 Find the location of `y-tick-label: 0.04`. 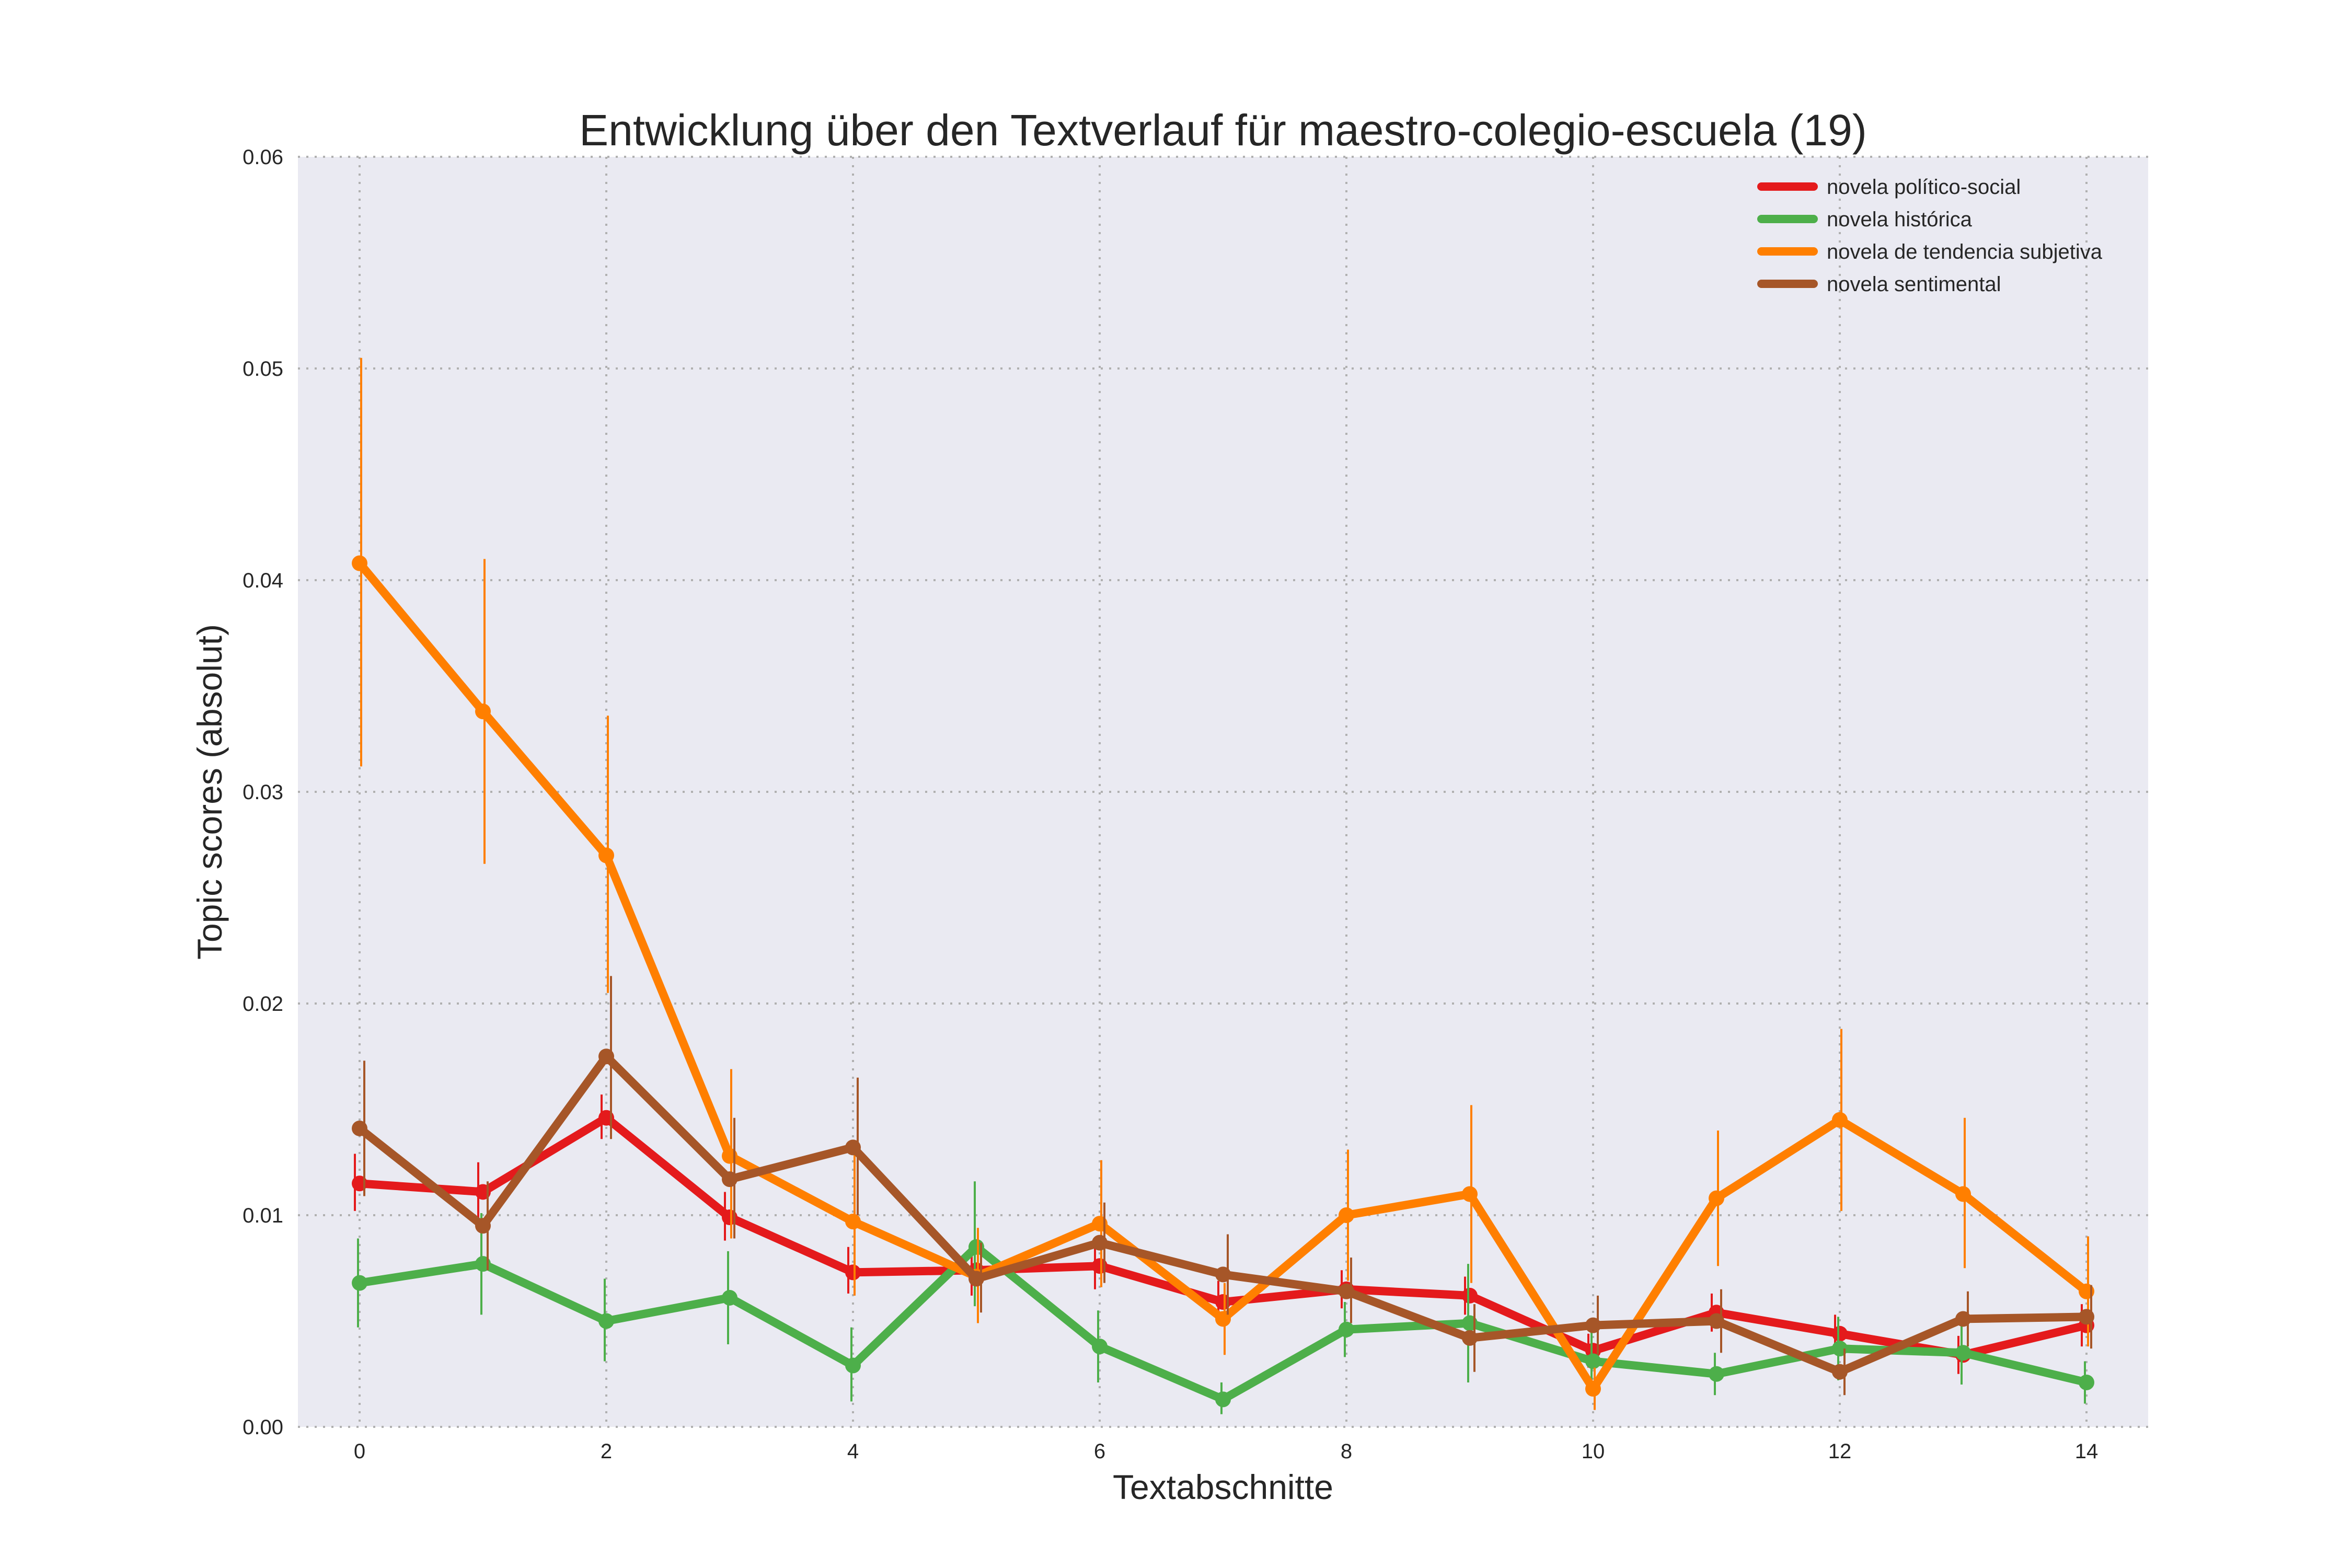

y-tick-label: 0.04 is located at coordinates (263, 580).